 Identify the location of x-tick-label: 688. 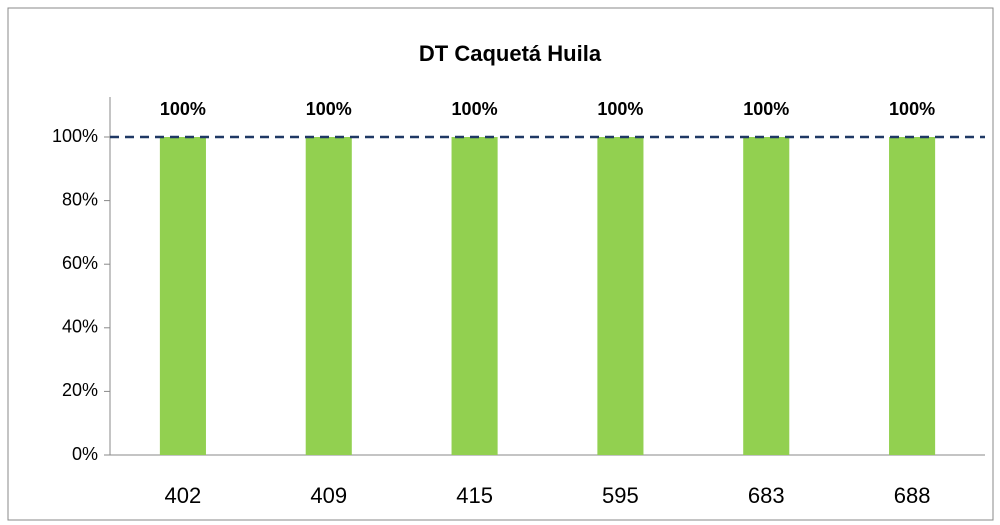
(912, 495).